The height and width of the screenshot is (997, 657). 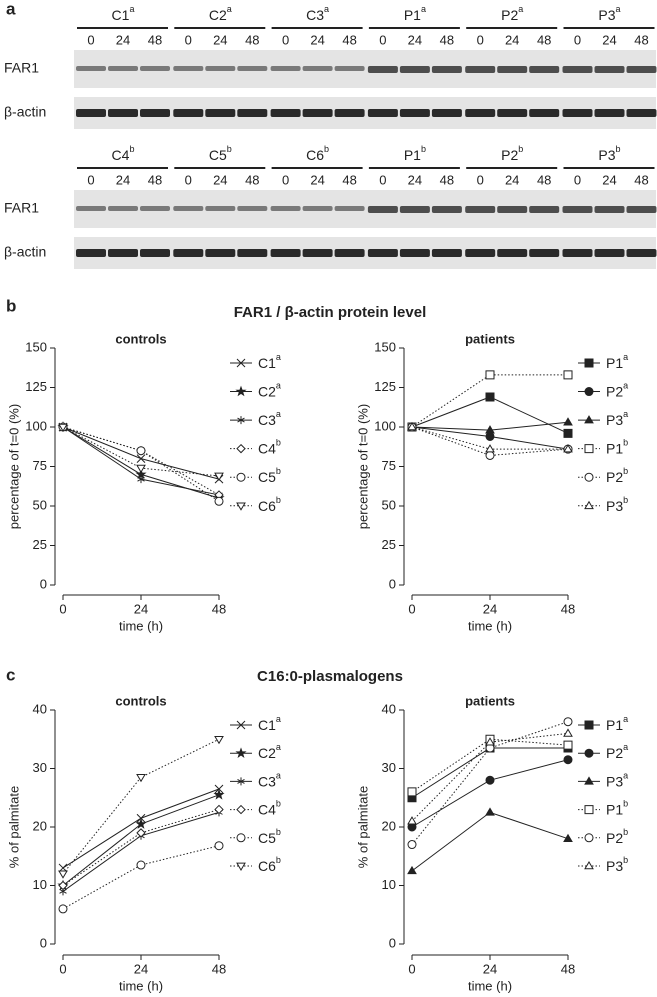 What do you see at coordinates (614, 781) in the screenshot?
I see `label-name: P3` at bounding box center [614, 781].